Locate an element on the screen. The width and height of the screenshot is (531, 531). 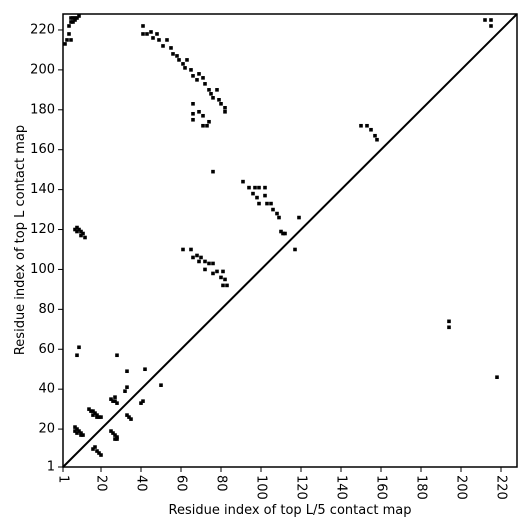
x-tick-label: 120 is located at coordinates (301, 487).